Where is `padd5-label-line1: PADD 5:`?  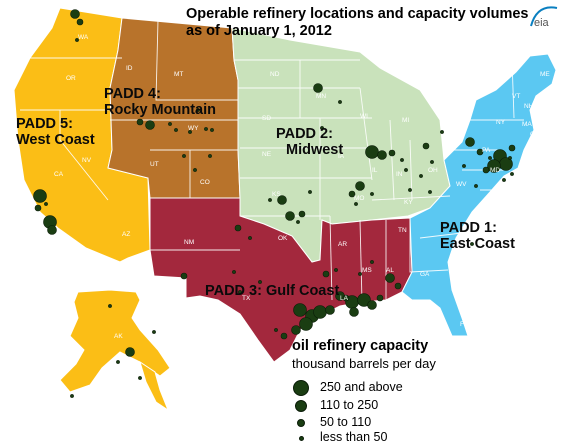
padd5-label-line1: PADD 5: is located at coordinates (44, 124).